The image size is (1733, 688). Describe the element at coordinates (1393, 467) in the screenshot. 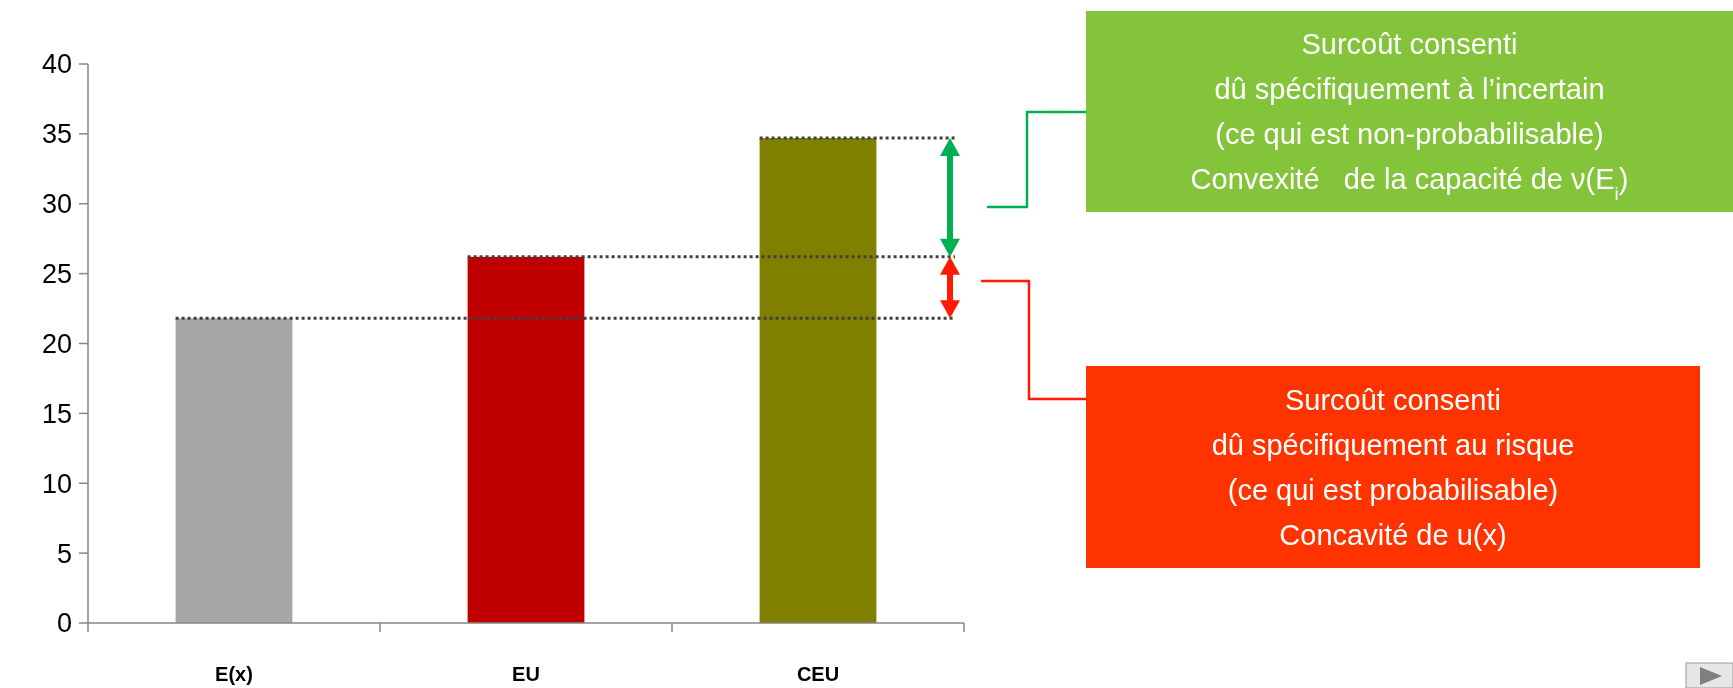

I see `text: Surcoût consenti dû spécifiquement au risque (ce qui est probabilisable) Concavité de u(x)` at that location.